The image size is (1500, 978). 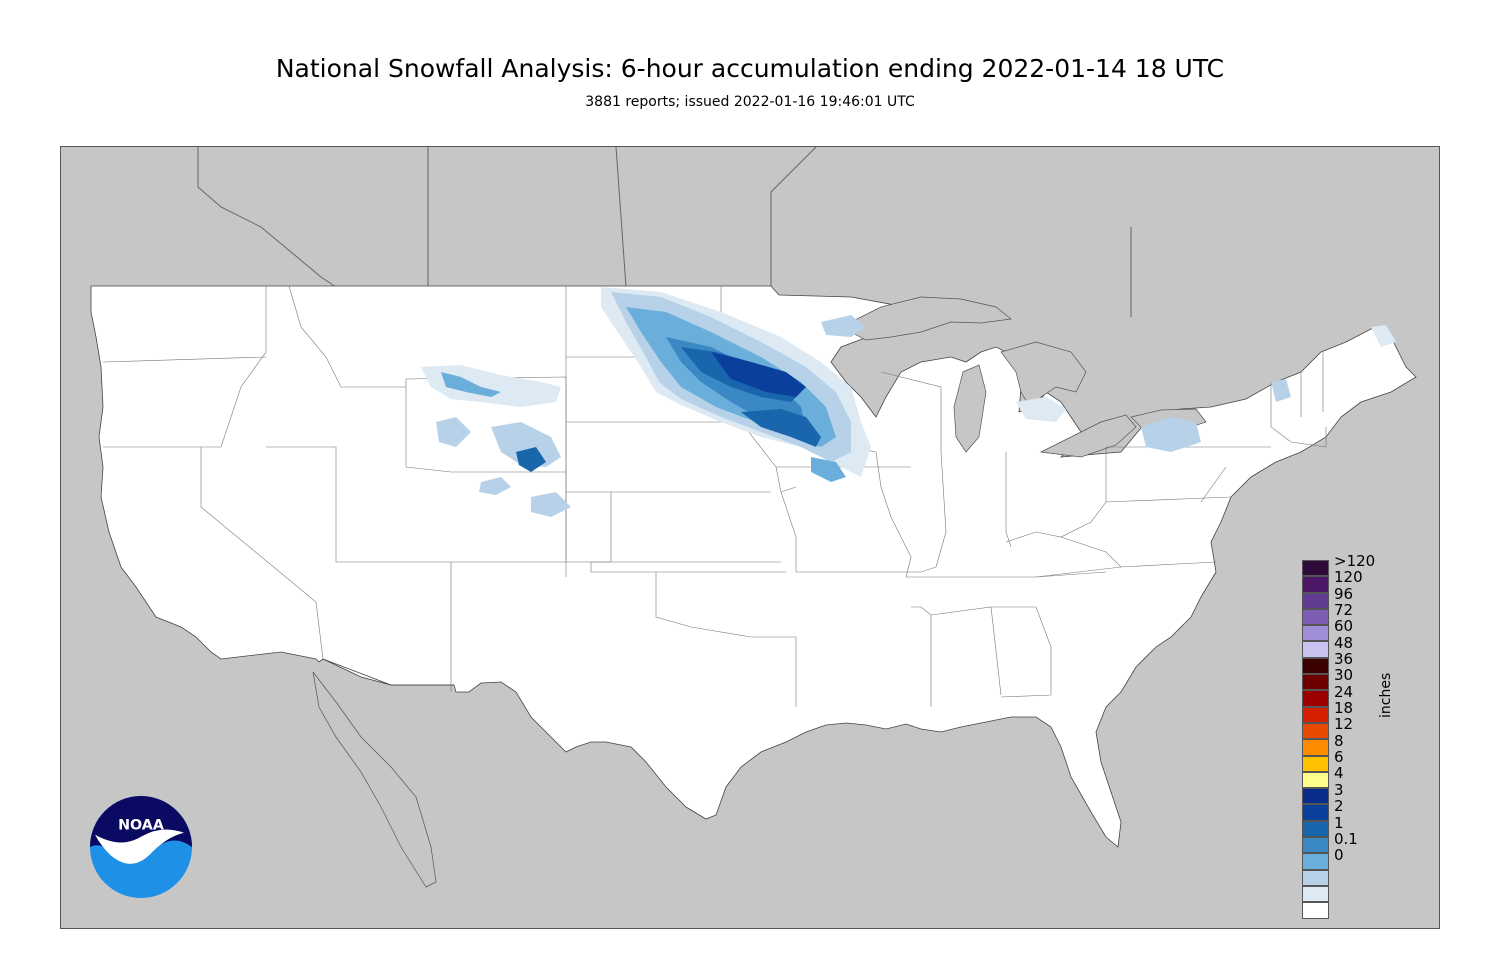 I want to click on legend-label: 3, so click(x=1339, y=789).